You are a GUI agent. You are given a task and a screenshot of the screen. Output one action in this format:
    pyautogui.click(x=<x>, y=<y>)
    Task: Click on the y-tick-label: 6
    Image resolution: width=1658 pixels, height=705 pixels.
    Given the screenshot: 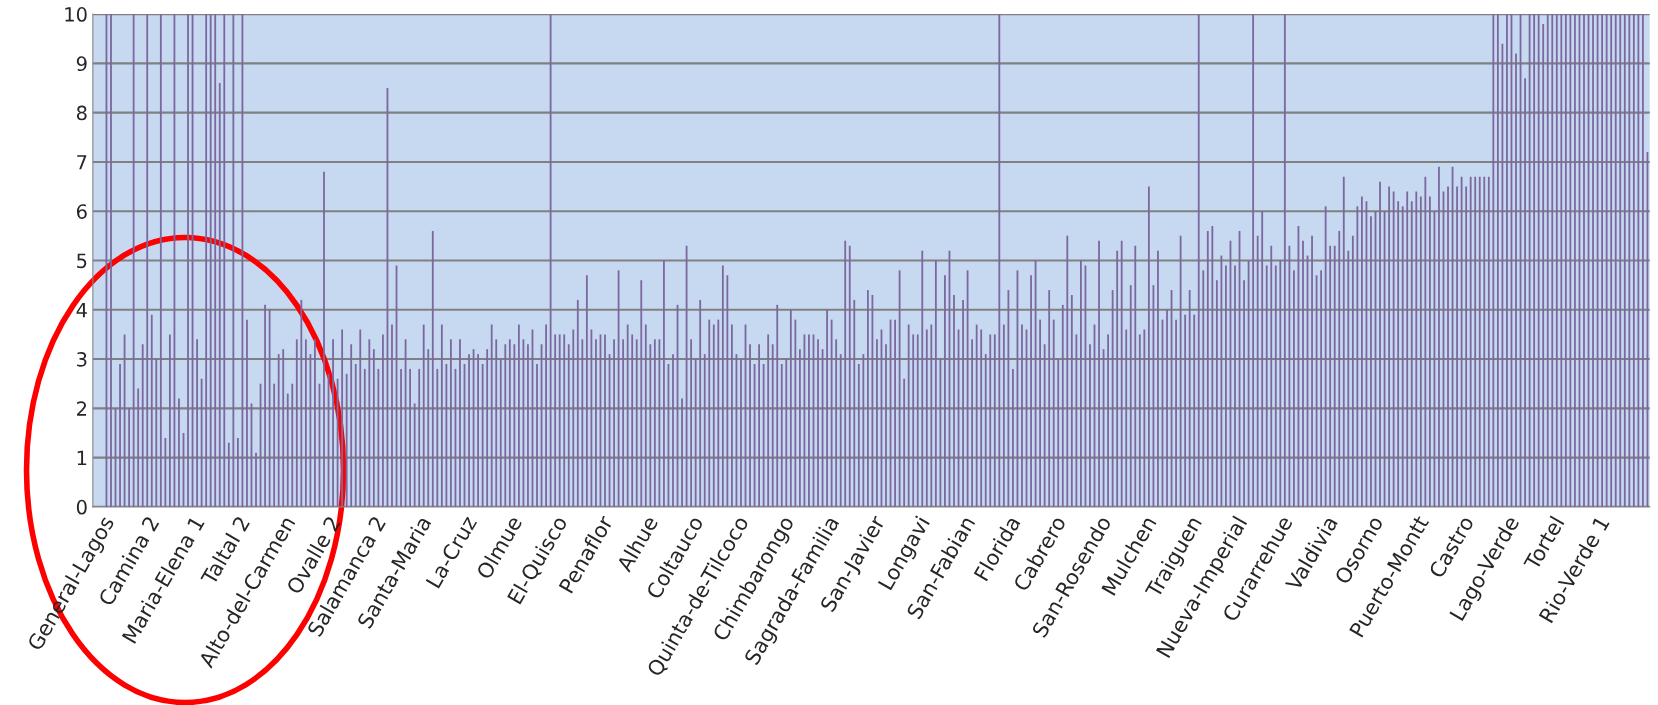 What is the action you would take?
    pyautogui.click(x=81, y=211)
    